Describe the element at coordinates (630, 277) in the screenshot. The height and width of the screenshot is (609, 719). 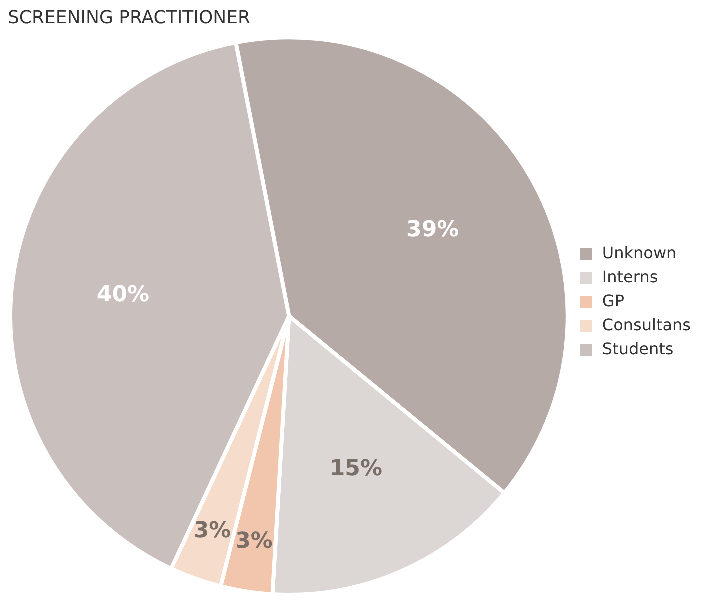
I see `legend-label: Interns` at that location.